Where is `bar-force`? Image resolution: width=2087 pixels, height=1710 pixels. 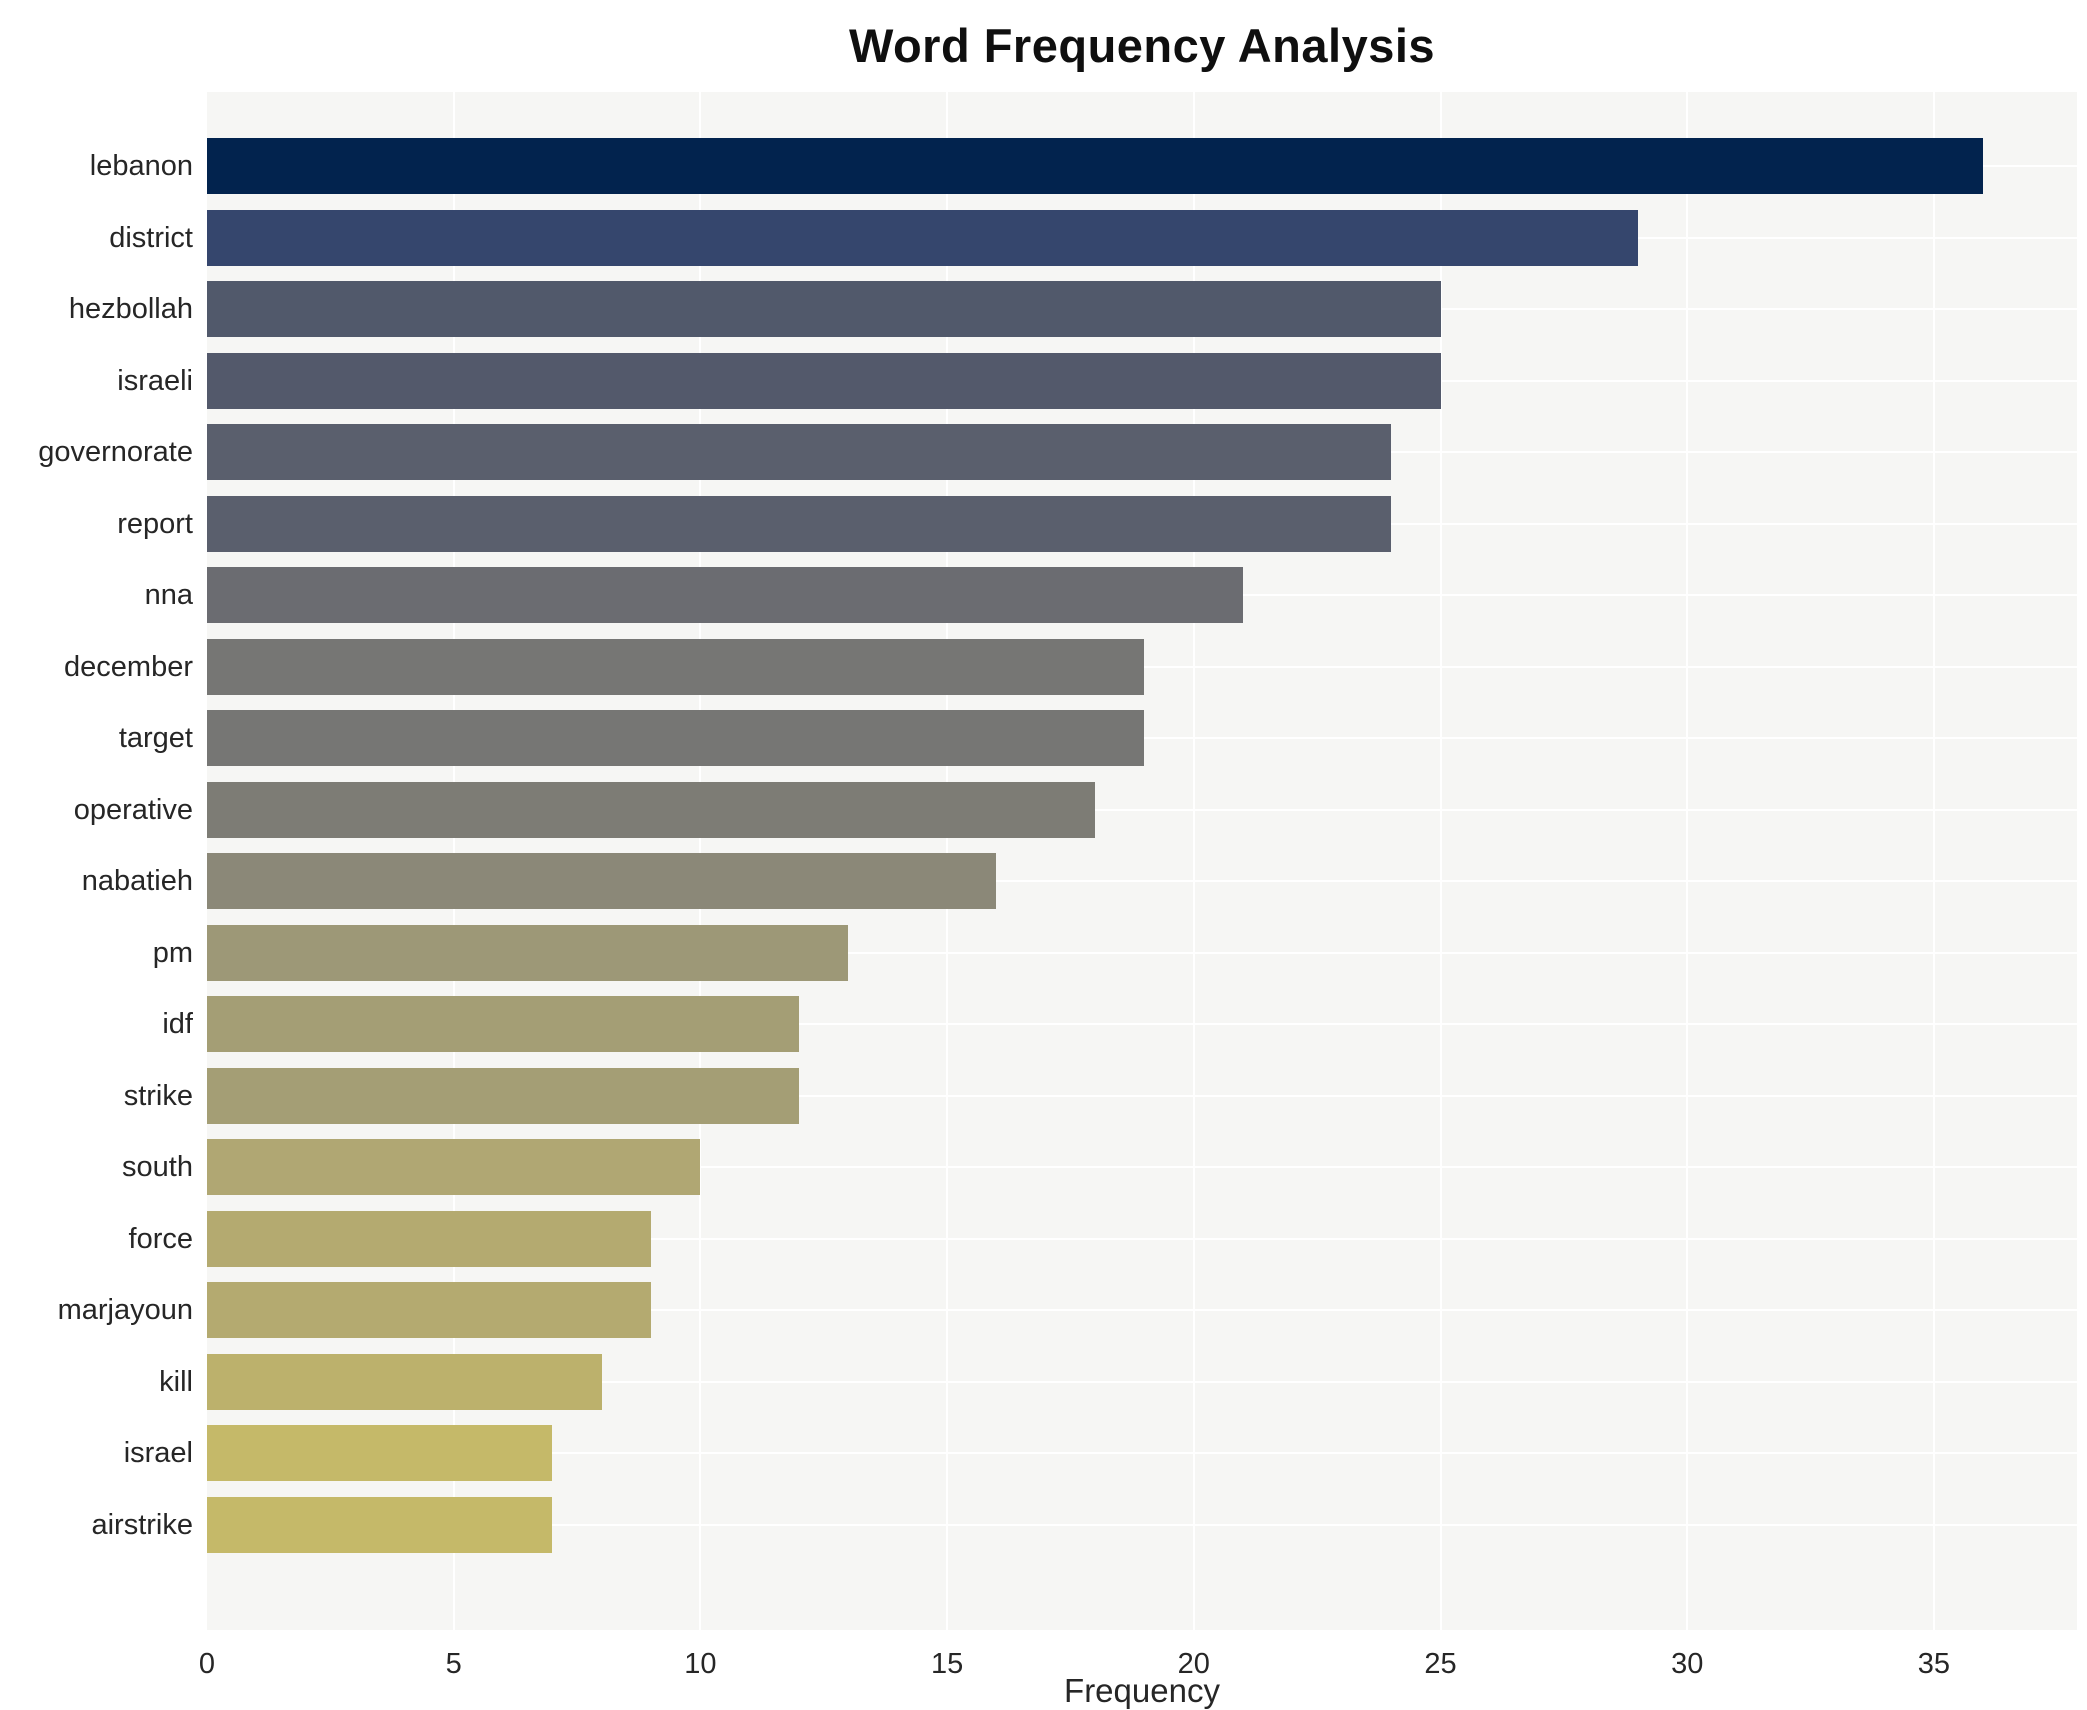 bar-force is located at coordinates (429, 1238).